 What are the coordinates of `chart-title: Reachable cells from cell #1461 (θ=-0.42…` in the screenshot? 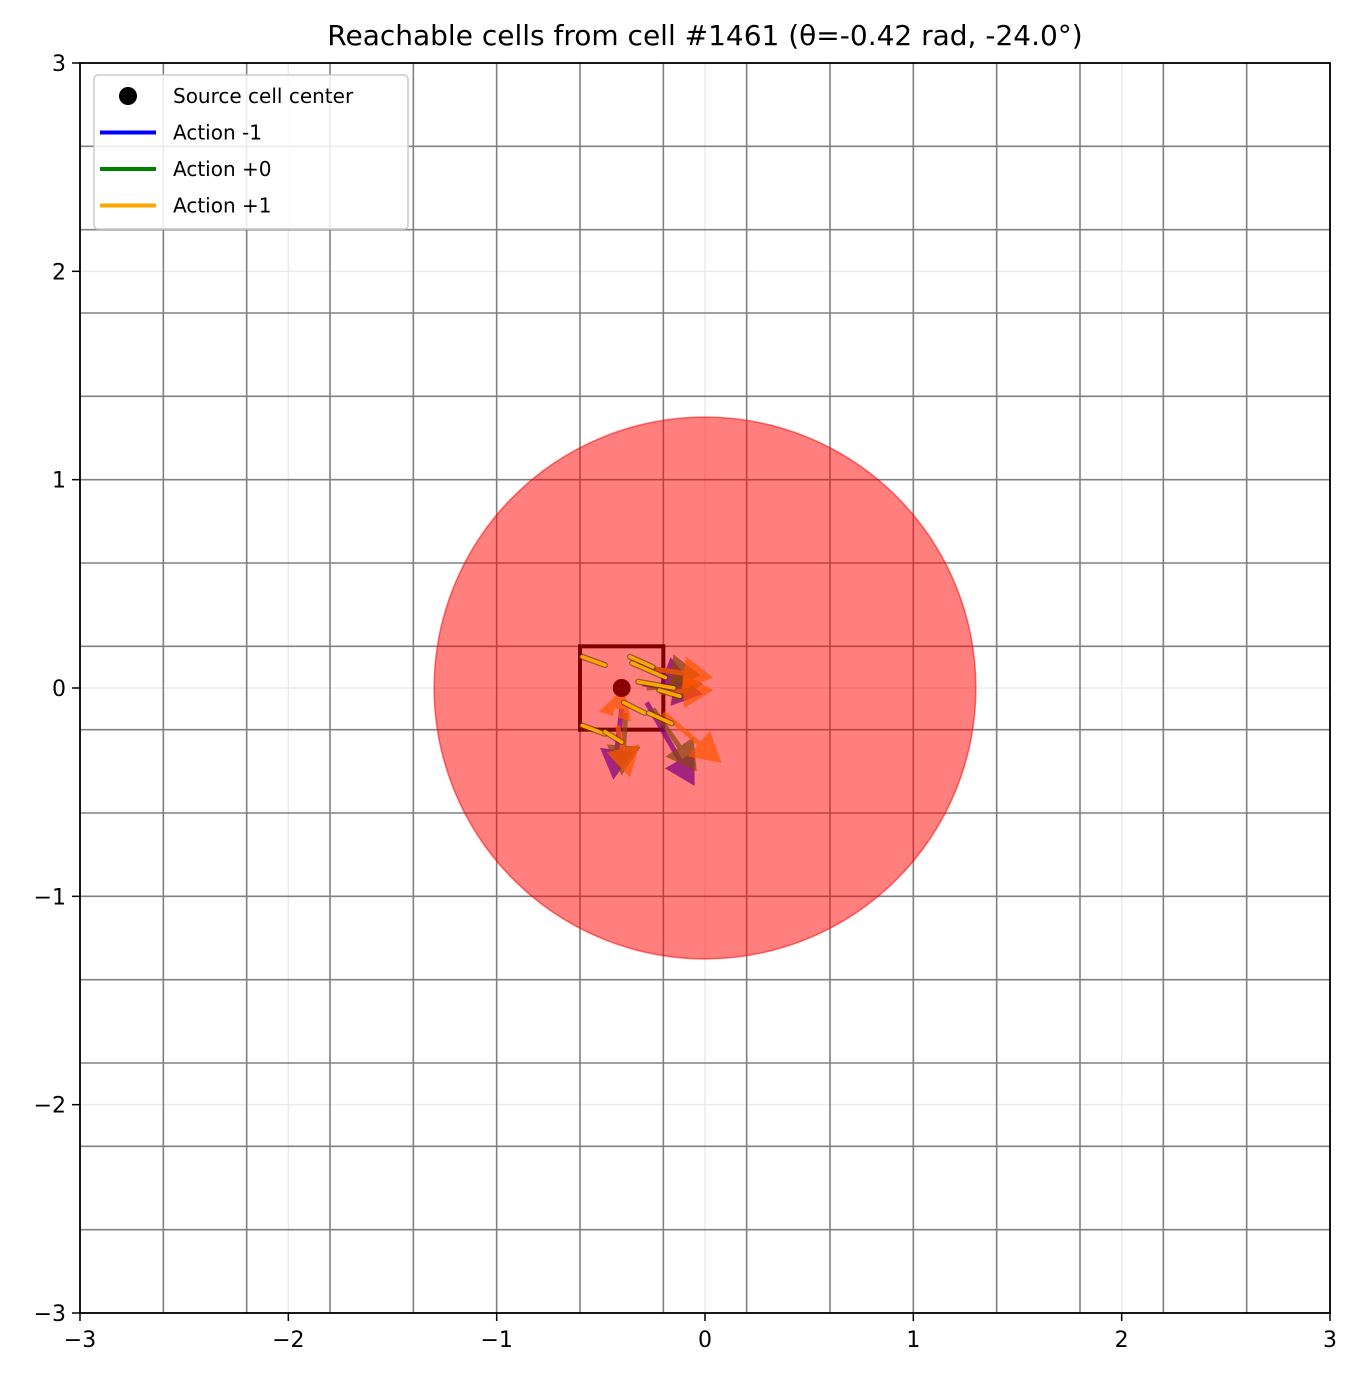 It's located at (704, 35).